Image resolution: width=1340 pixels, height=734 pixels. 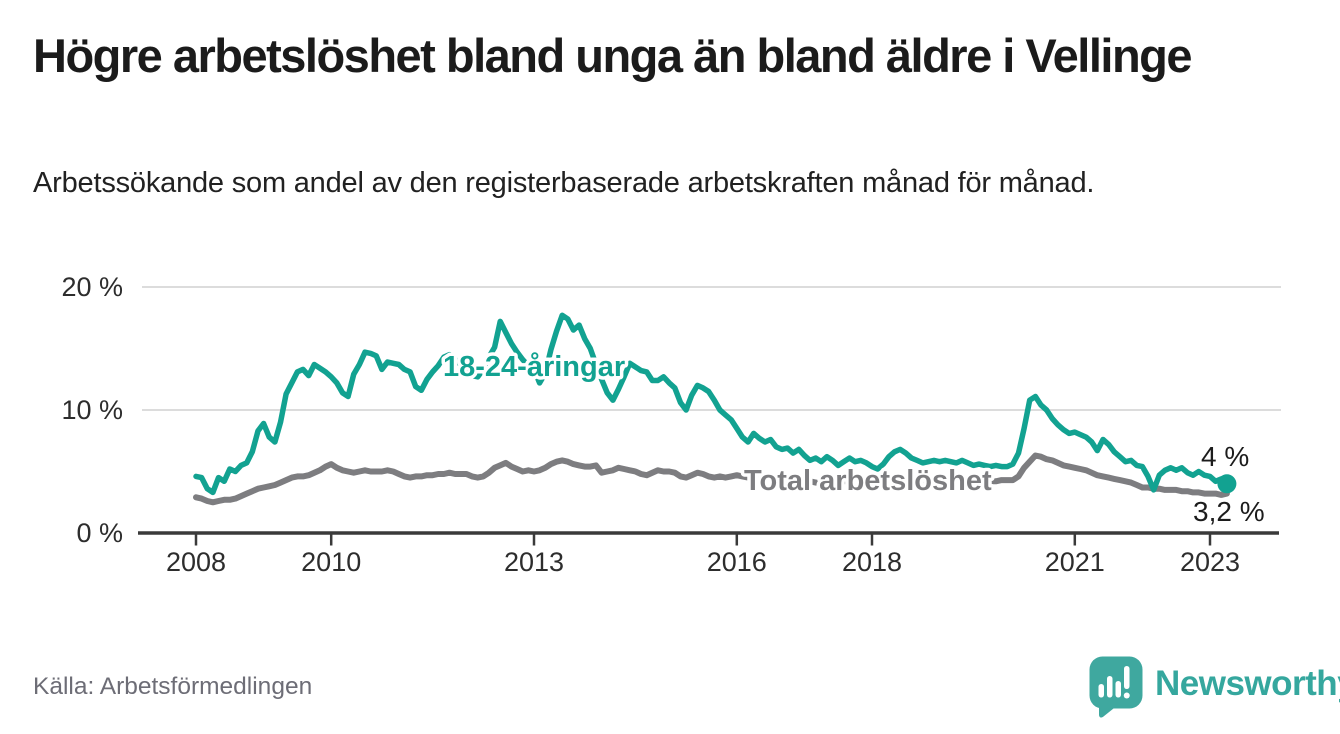 What do you see at coordinates (173, 686) in the screenshot?
I see `source-note: Källa: Arbetsförmedlingen` at bounding box center [173, 686].